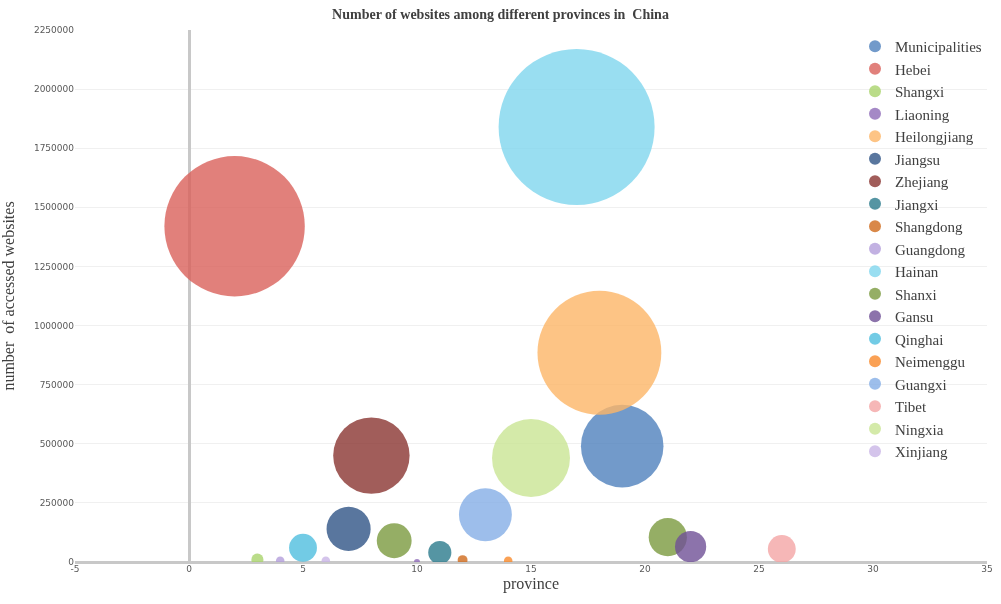 The image size is (1001, 604). Describe the element at coordinates (938, 47) in the screenshot. I see `legend-label: Municipalities` at that location.